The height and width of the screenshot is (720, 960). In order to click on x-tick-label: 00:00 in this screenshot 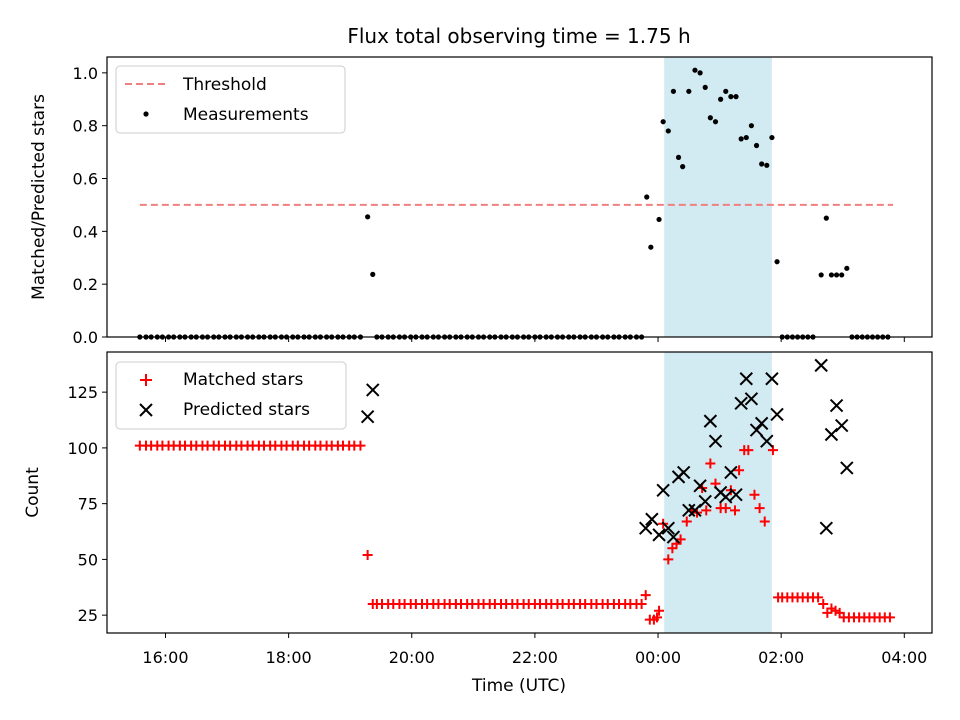, I will do `click(658, 657)`.